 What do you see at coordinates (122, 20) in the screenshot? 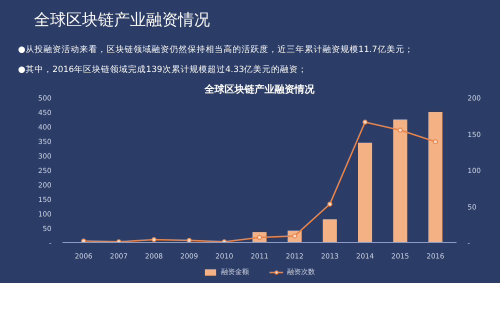
I see `text: 全球区块链产业融资情况` at bounding box center [122, 20].